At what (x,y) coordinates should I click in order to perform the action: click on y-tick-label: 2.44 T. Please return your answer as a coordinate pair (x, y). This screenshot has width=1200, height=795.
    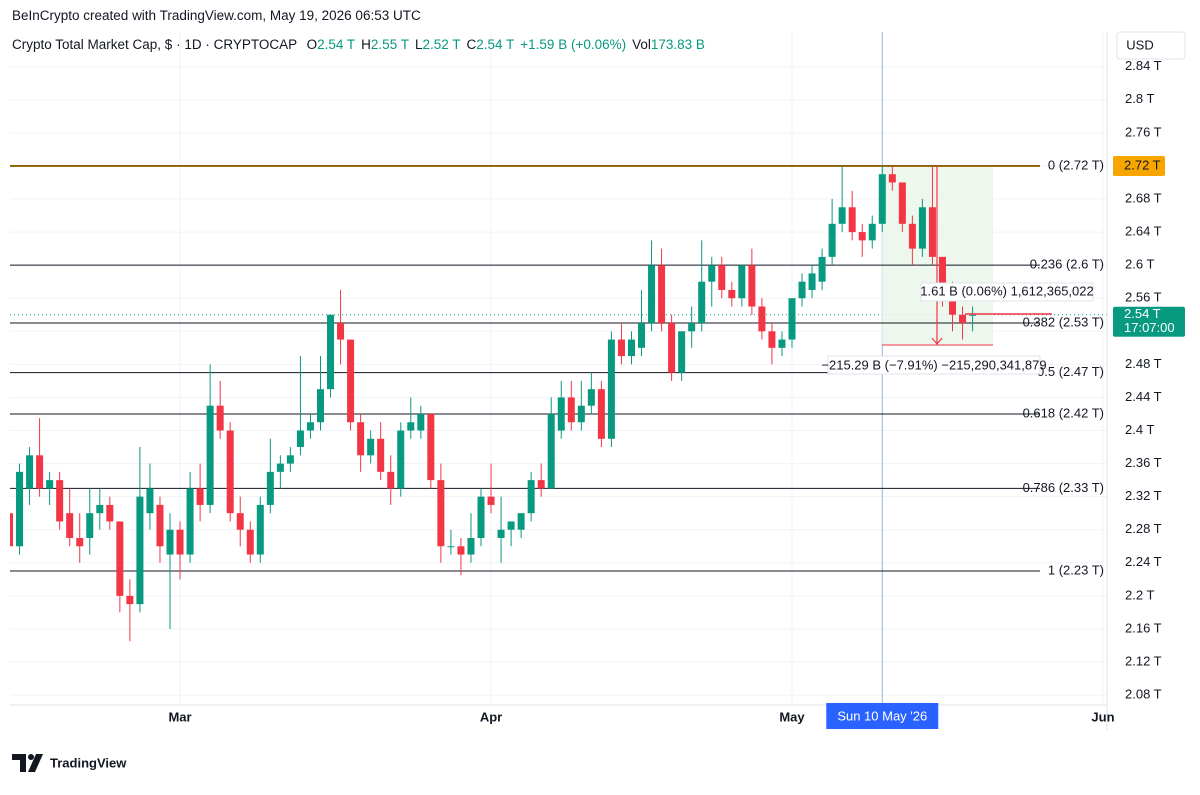
    Looking at the image, I should click on (1143, 396).